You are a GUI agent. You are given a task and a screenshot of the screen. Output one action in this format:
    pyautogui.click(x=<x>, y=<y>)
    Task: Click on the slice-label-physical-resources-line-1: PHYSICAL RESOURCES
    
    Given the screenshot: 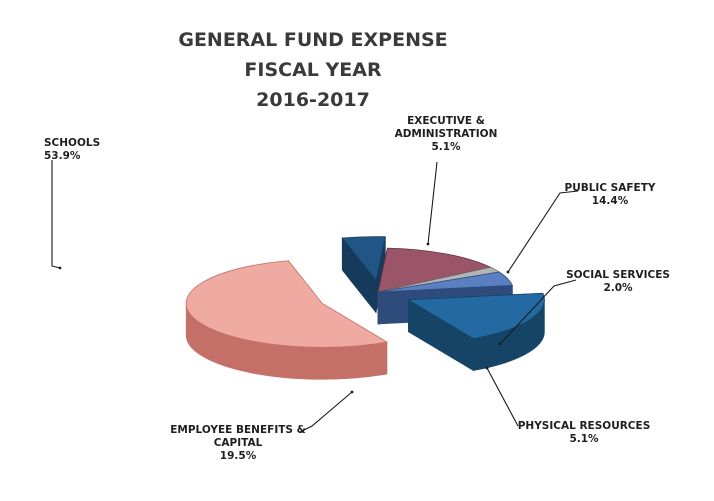 What is the action you would take?
    pyautogui.click(x=584, y=426)
    